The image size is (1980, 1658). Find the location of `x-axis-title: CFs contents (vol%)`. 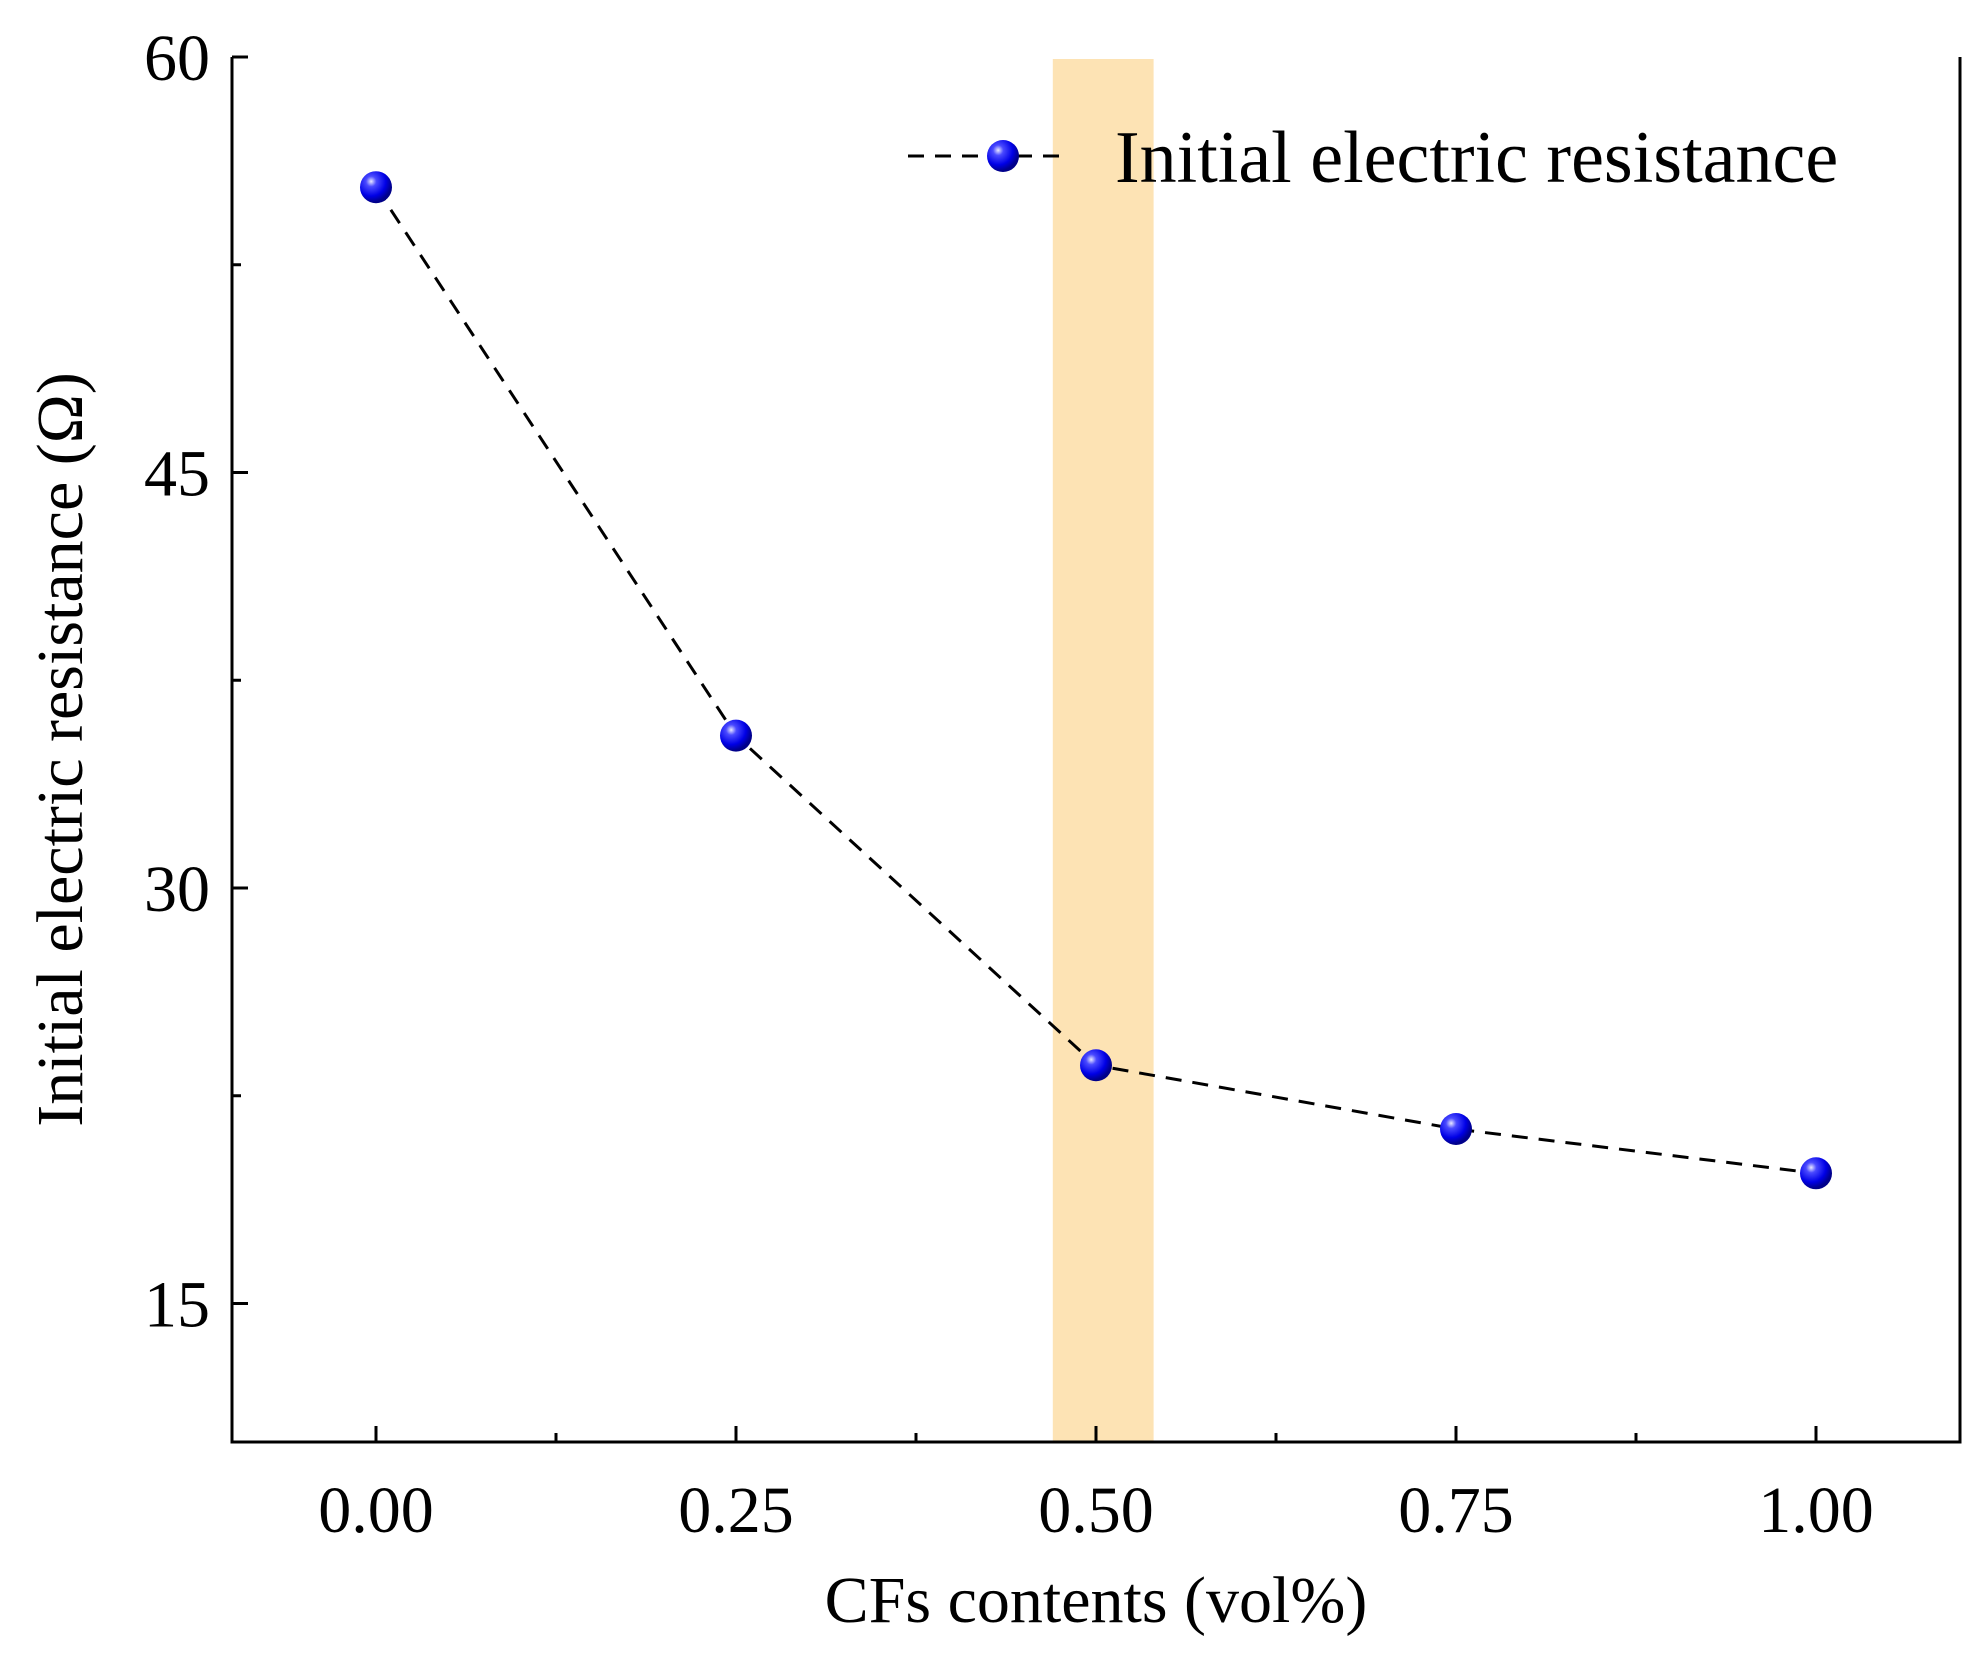

x-axis-title: CFs contents (vol%) is located at coordinates (1096, 1600).